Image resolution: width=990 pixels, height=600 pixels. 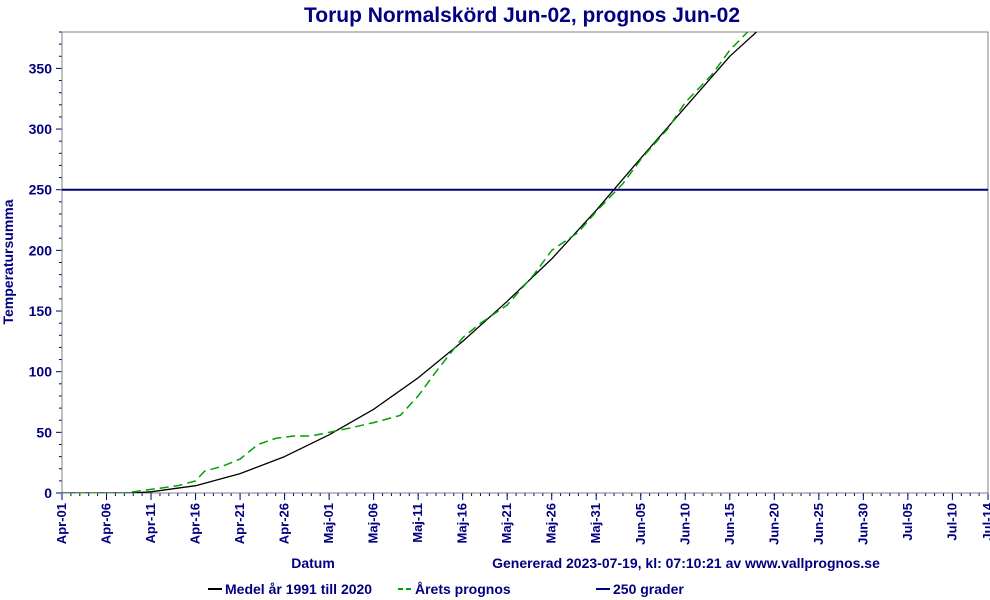 What do you see at coordinates (506, 523) in the screenshot?
I see `x-tick-label: Maj-21` at bounding box center [506, 523].